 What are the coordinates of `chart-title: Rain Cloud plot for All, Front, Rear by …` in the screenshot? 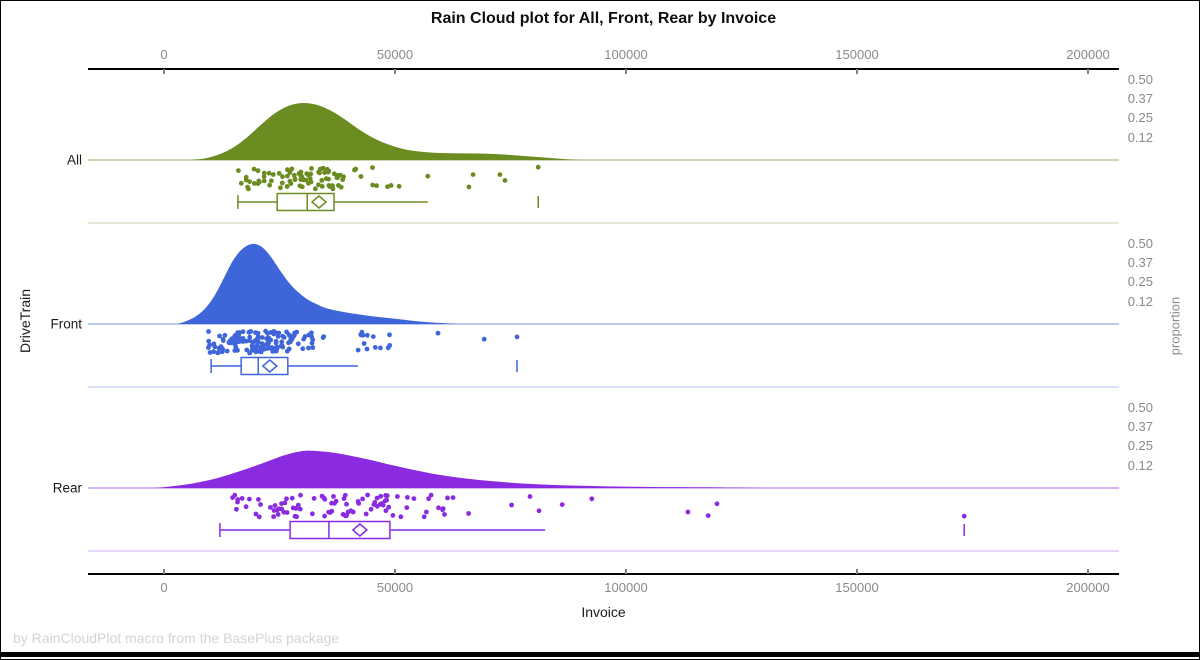 It's located at (603, 18).